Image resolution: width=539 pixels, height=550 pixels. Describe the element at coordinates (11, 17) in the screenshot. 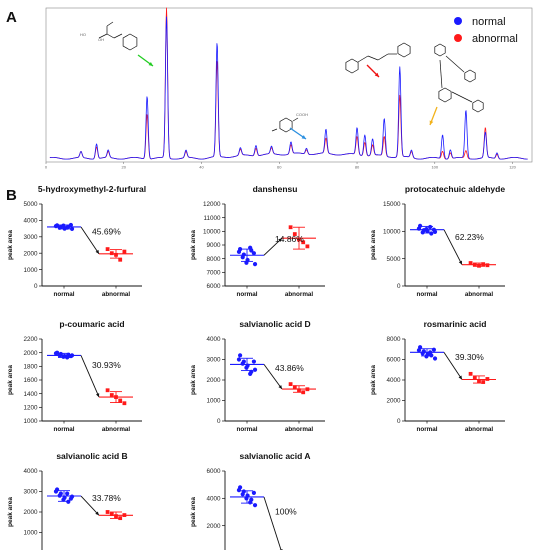

I see `panel-label-a: A` at that location.